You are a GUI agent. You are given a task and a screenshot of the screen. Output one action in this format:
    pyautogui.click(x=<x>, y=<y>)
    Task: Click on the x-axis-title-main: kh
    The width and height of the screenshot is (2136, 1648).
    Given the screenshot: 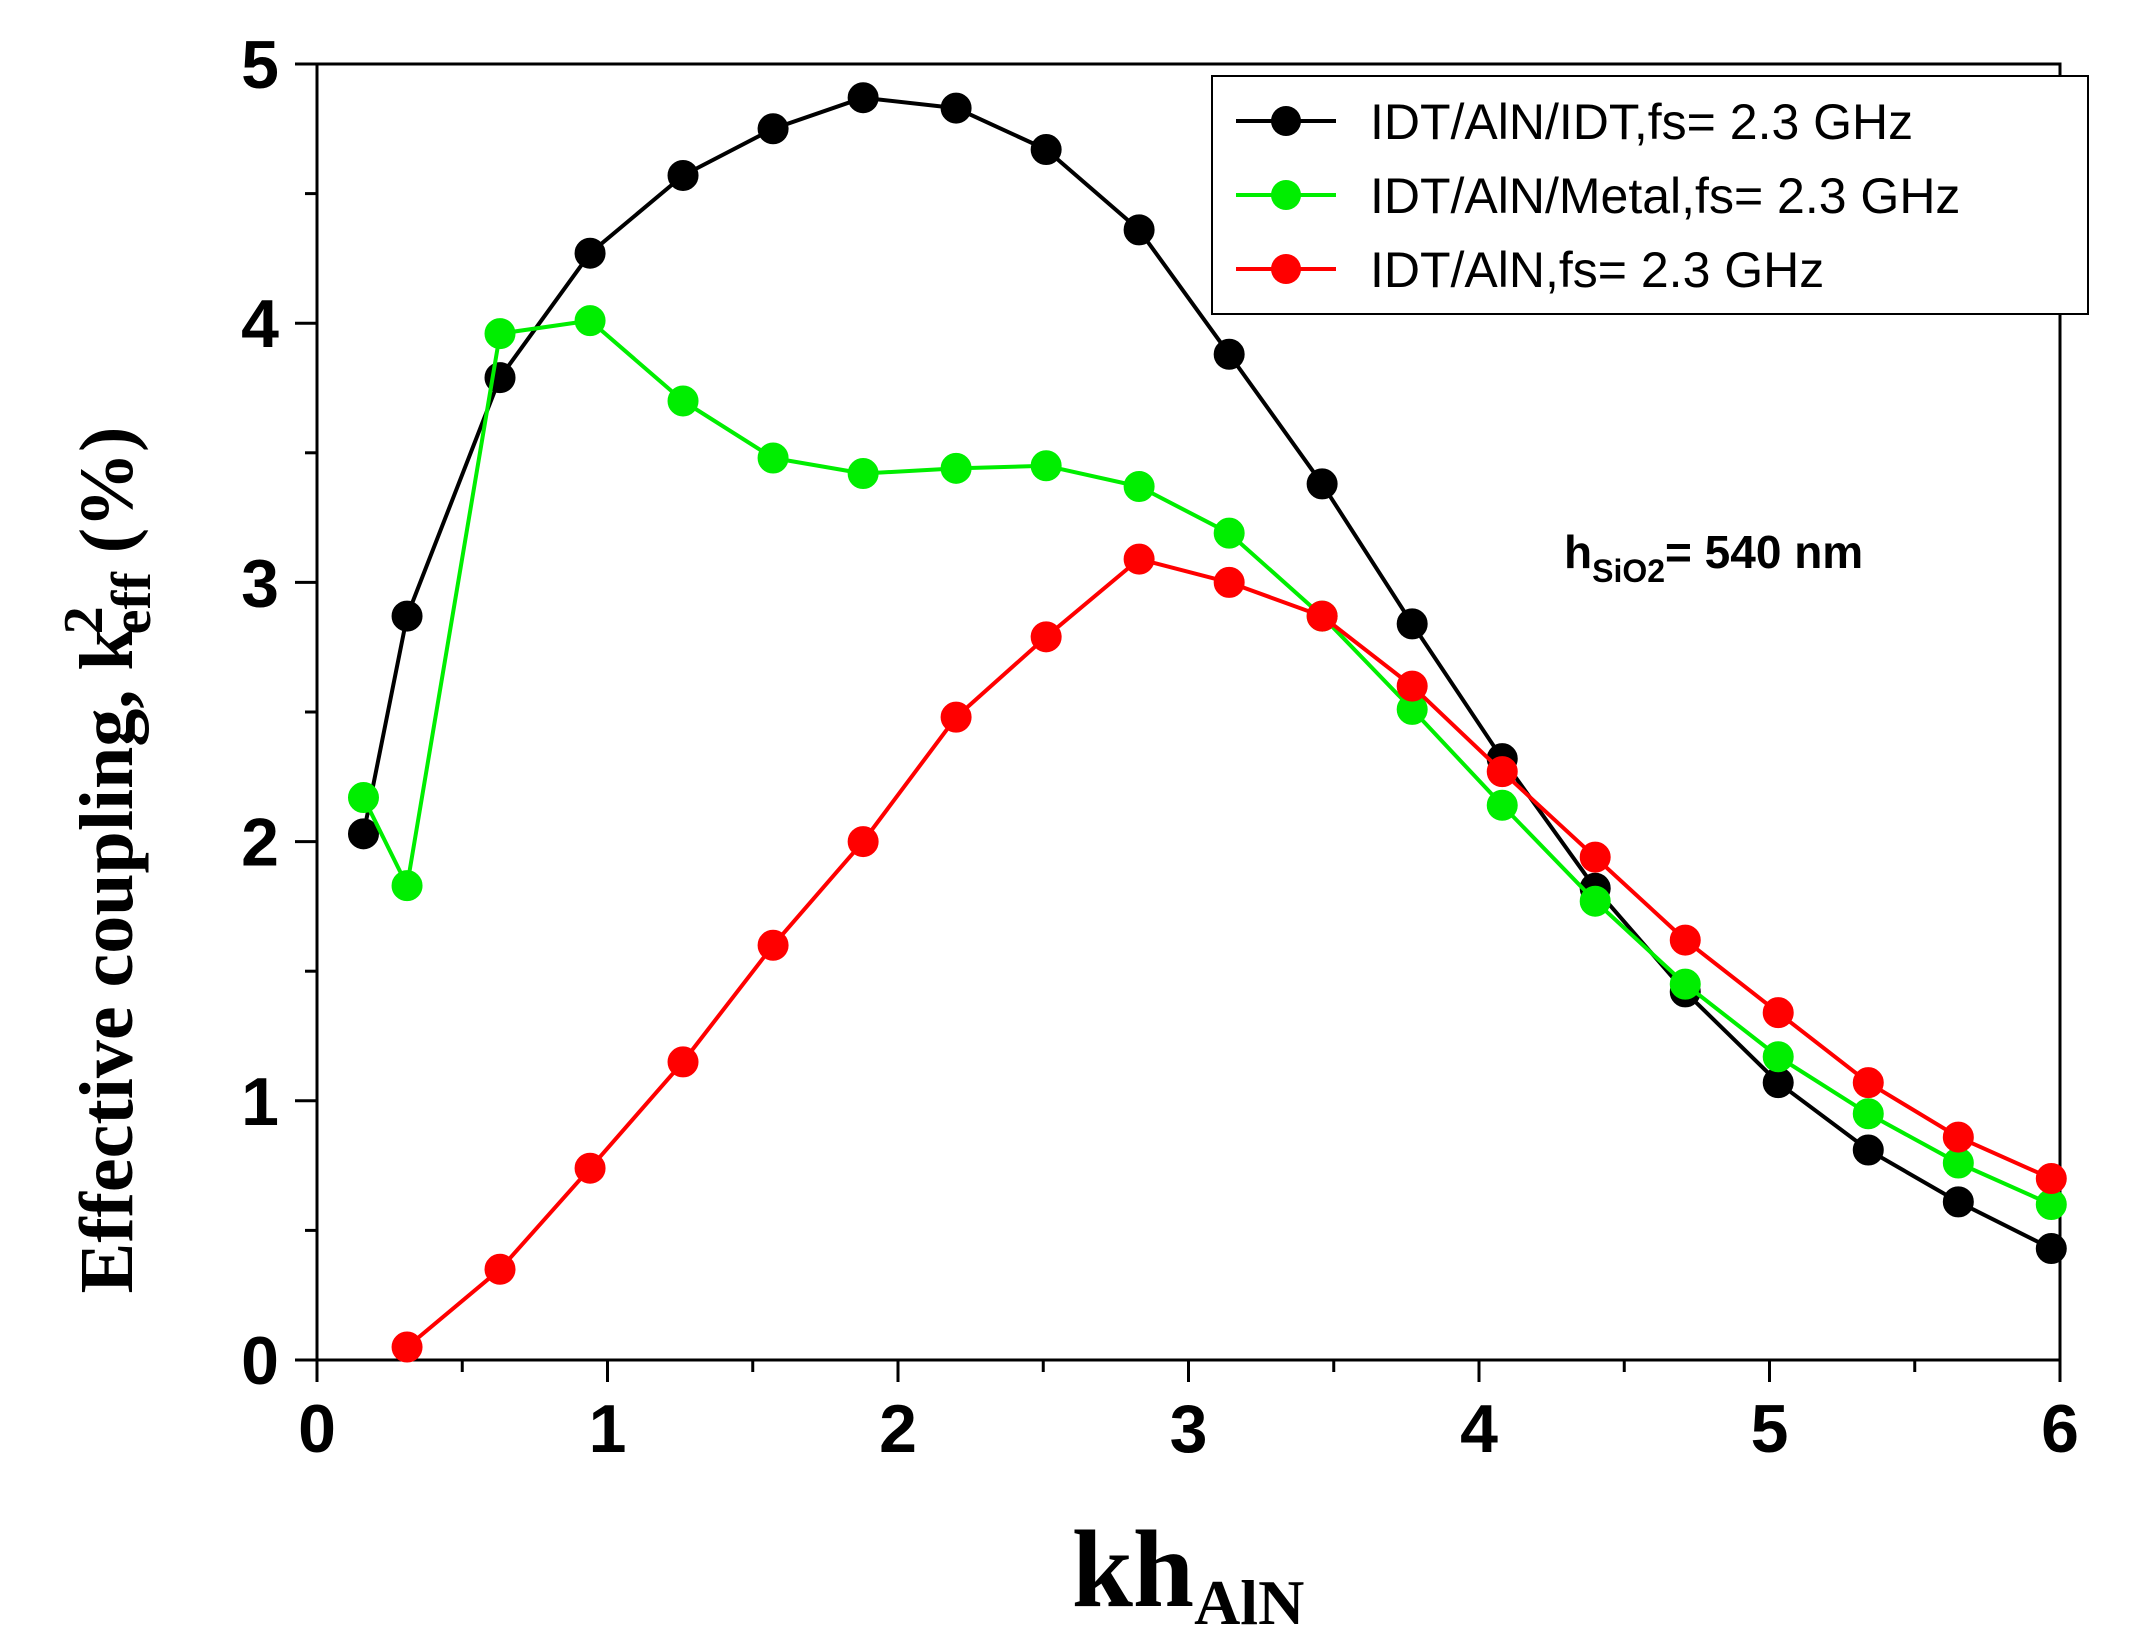 What is the action you would take?
    pyautogui.click(x=1133, y=1569)
    